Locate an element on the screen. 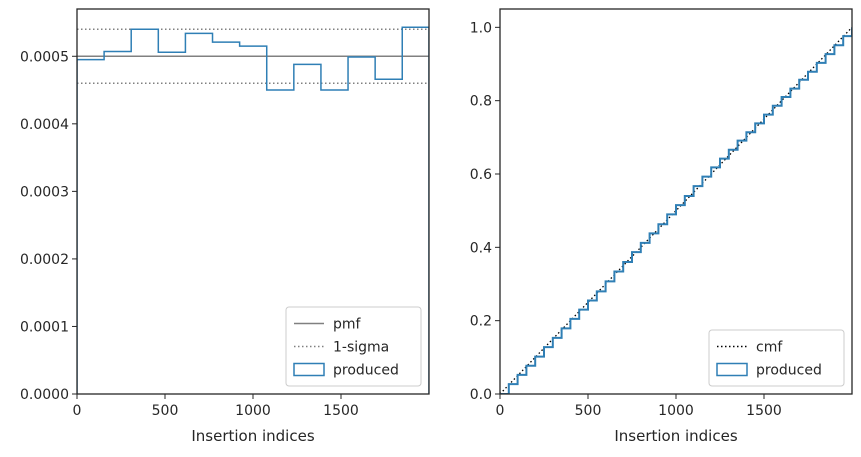 This screenshot has width=861, height=457. y-tick-label: 0.0004 is located at coordinates (44, 125).